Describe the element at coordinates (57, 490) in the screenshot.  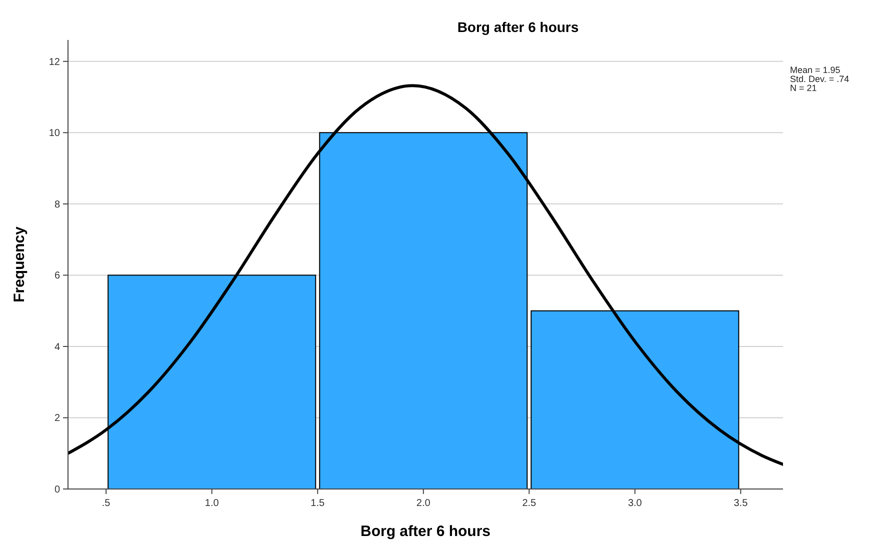
I see `y-tick-label: 0` at that location.